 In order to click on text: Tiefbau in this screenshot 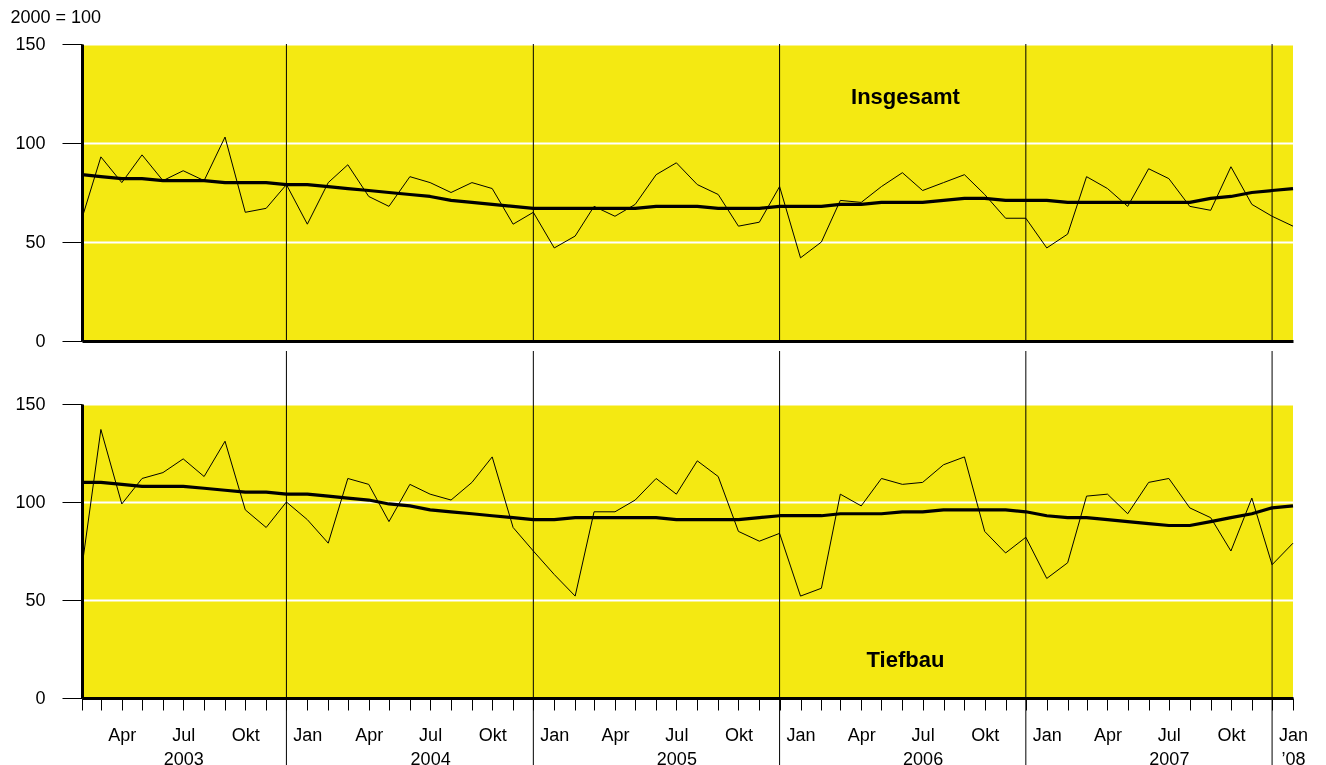, I will do `click(905, 659)`.